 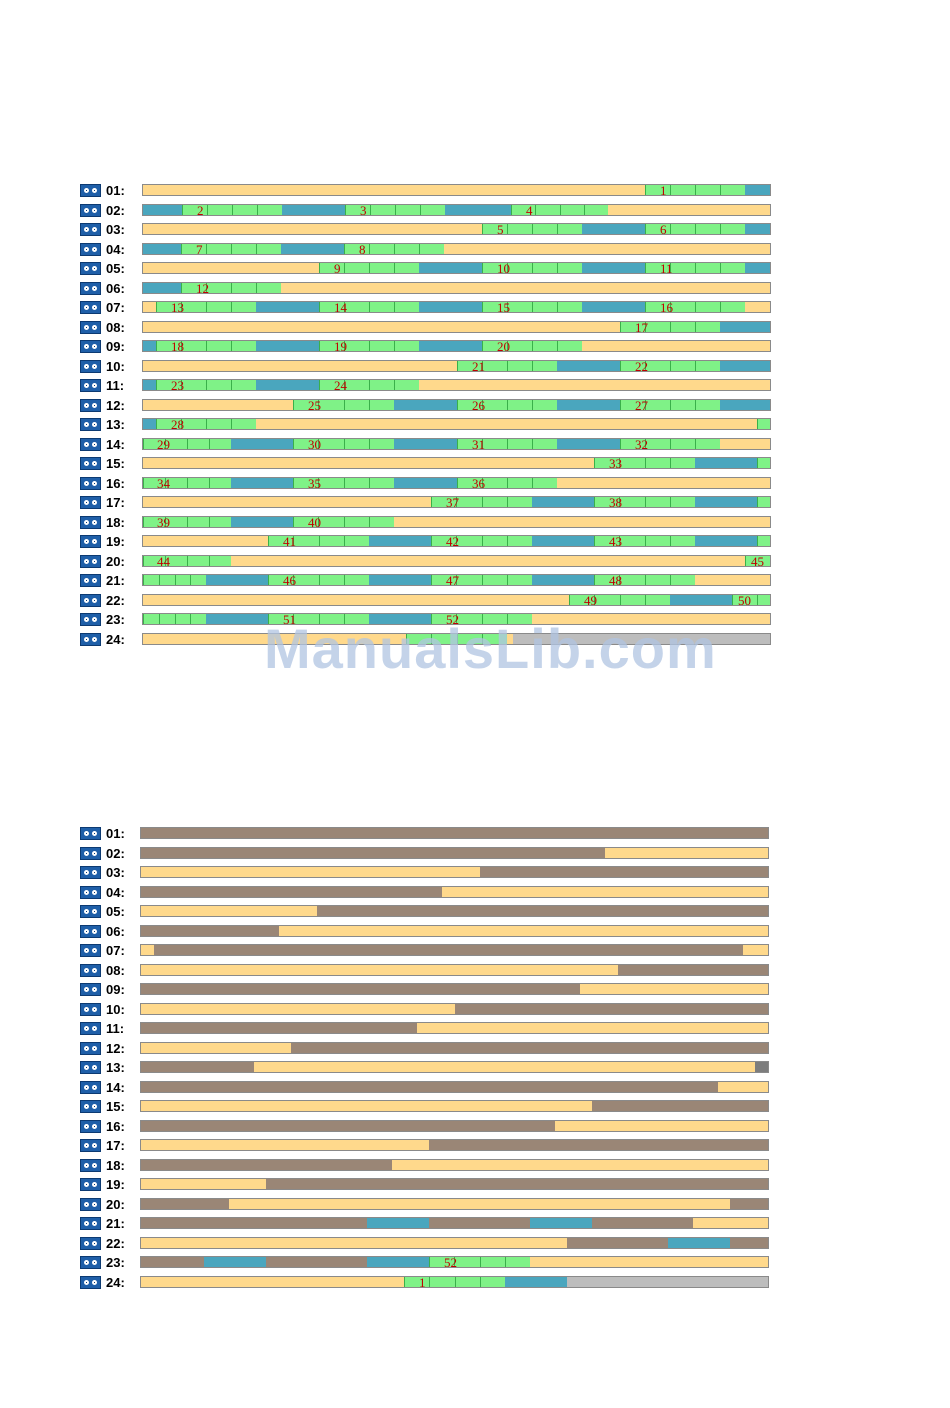 I want to click on channel-row: 20:, so click(x=425, y=1204).